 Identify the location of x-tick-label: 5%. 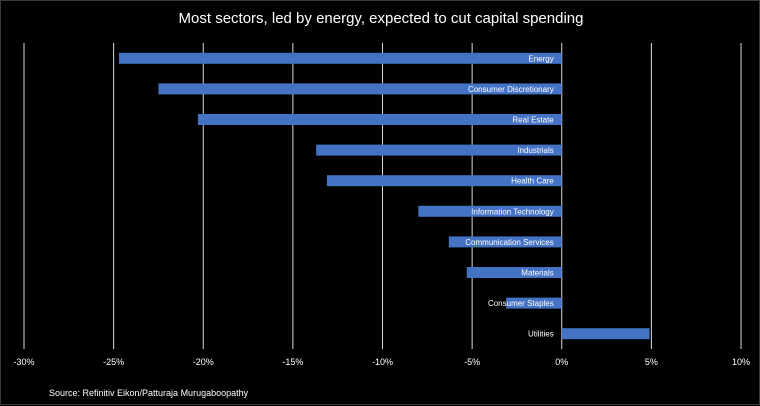
(651, 362).